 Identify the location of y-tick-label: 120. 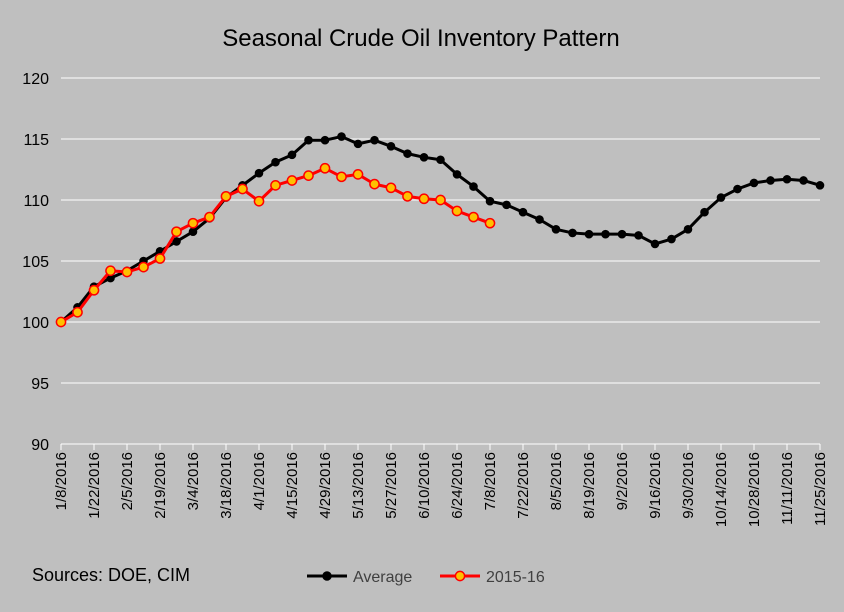
(35, 79).